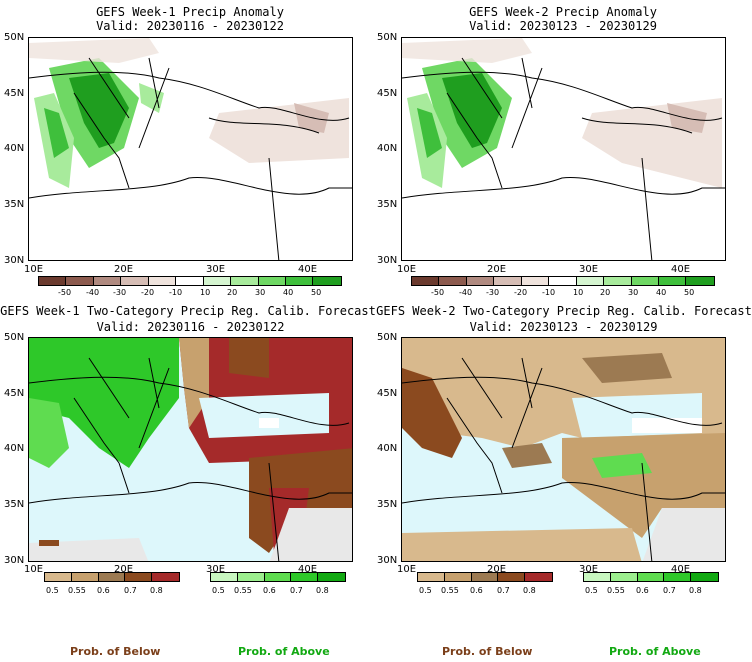 Image resolution: width=752 pixels, height=662 pixels. I want to click on prob-above-label: Prob. of Above, so click(655, 651).